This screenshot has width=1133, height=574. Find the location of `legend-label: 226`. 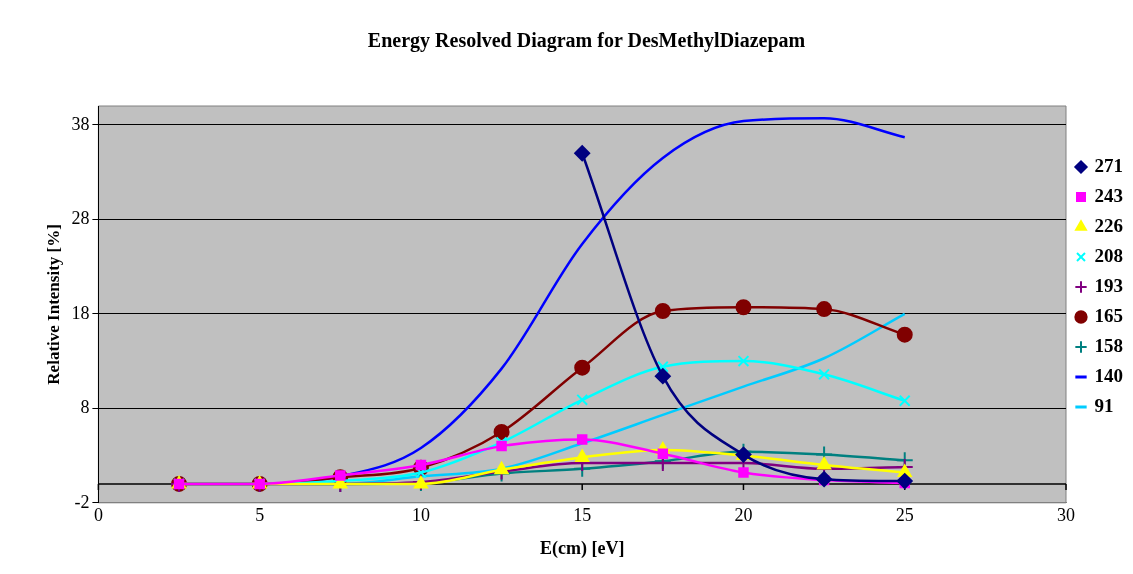

legend-label: 226 is located at coordinates (1108, 225).